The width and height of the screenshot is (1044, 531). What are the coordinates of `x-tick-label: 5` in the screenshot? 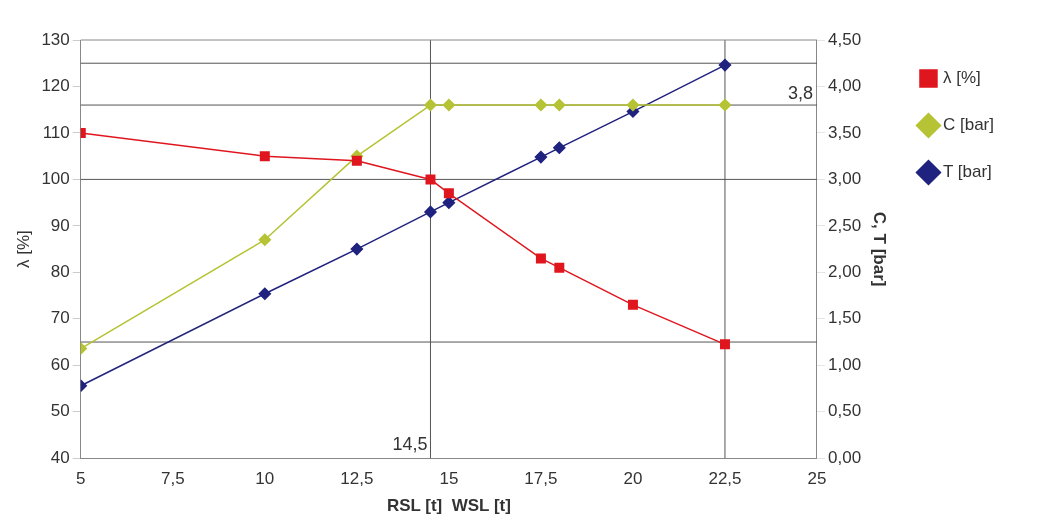 It's located at (81, 479).